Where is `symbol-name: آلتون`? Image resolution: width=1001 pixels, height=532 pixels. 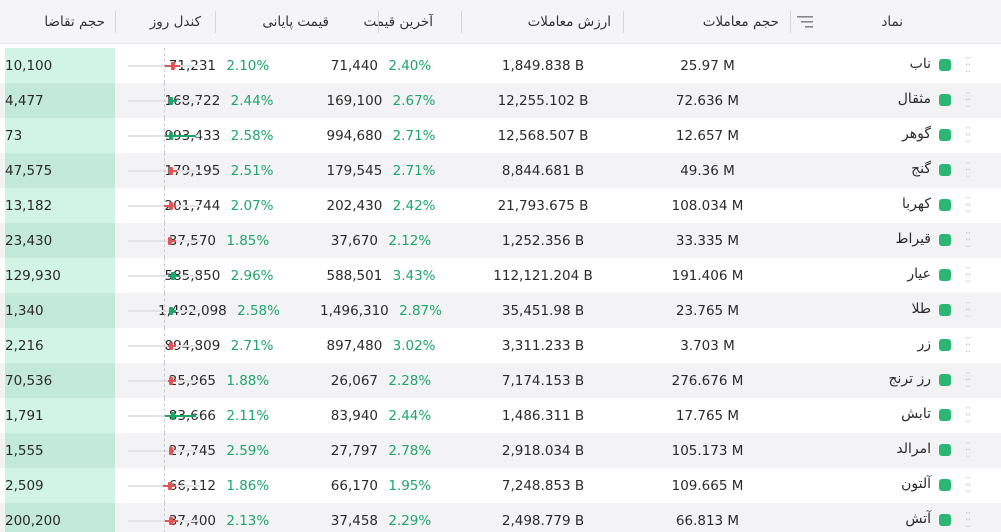 symbol-name: آلتون is located at coordinates (916, 484).